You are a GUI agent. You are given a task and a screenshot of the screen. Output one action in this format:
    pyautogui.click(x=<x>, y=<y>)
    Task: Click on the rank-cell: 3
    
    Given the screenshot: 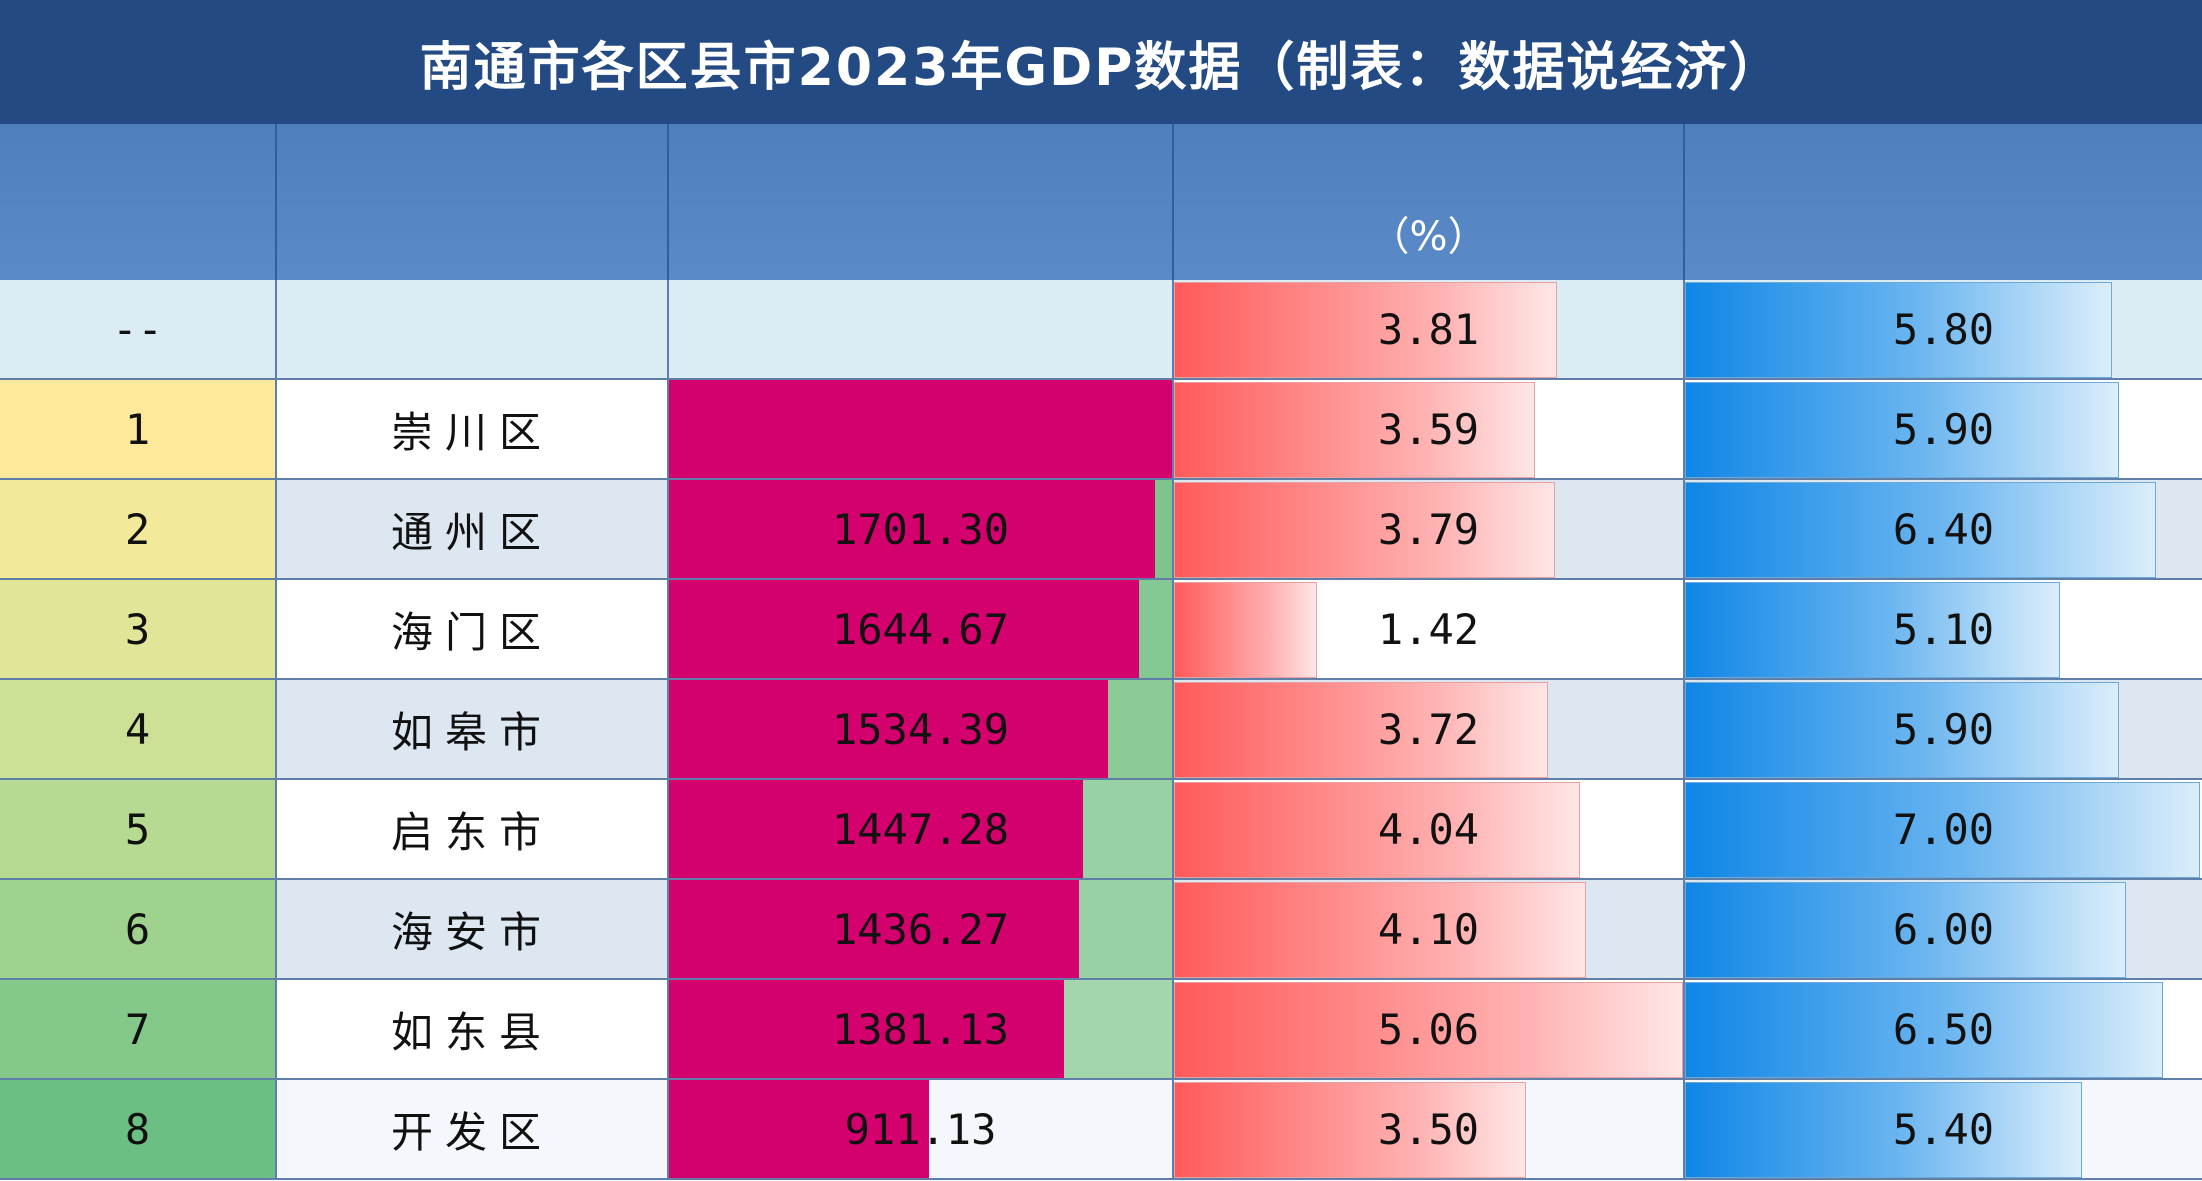 What is the action you would take?
    pyautogui.click(x=138, y=630)
    